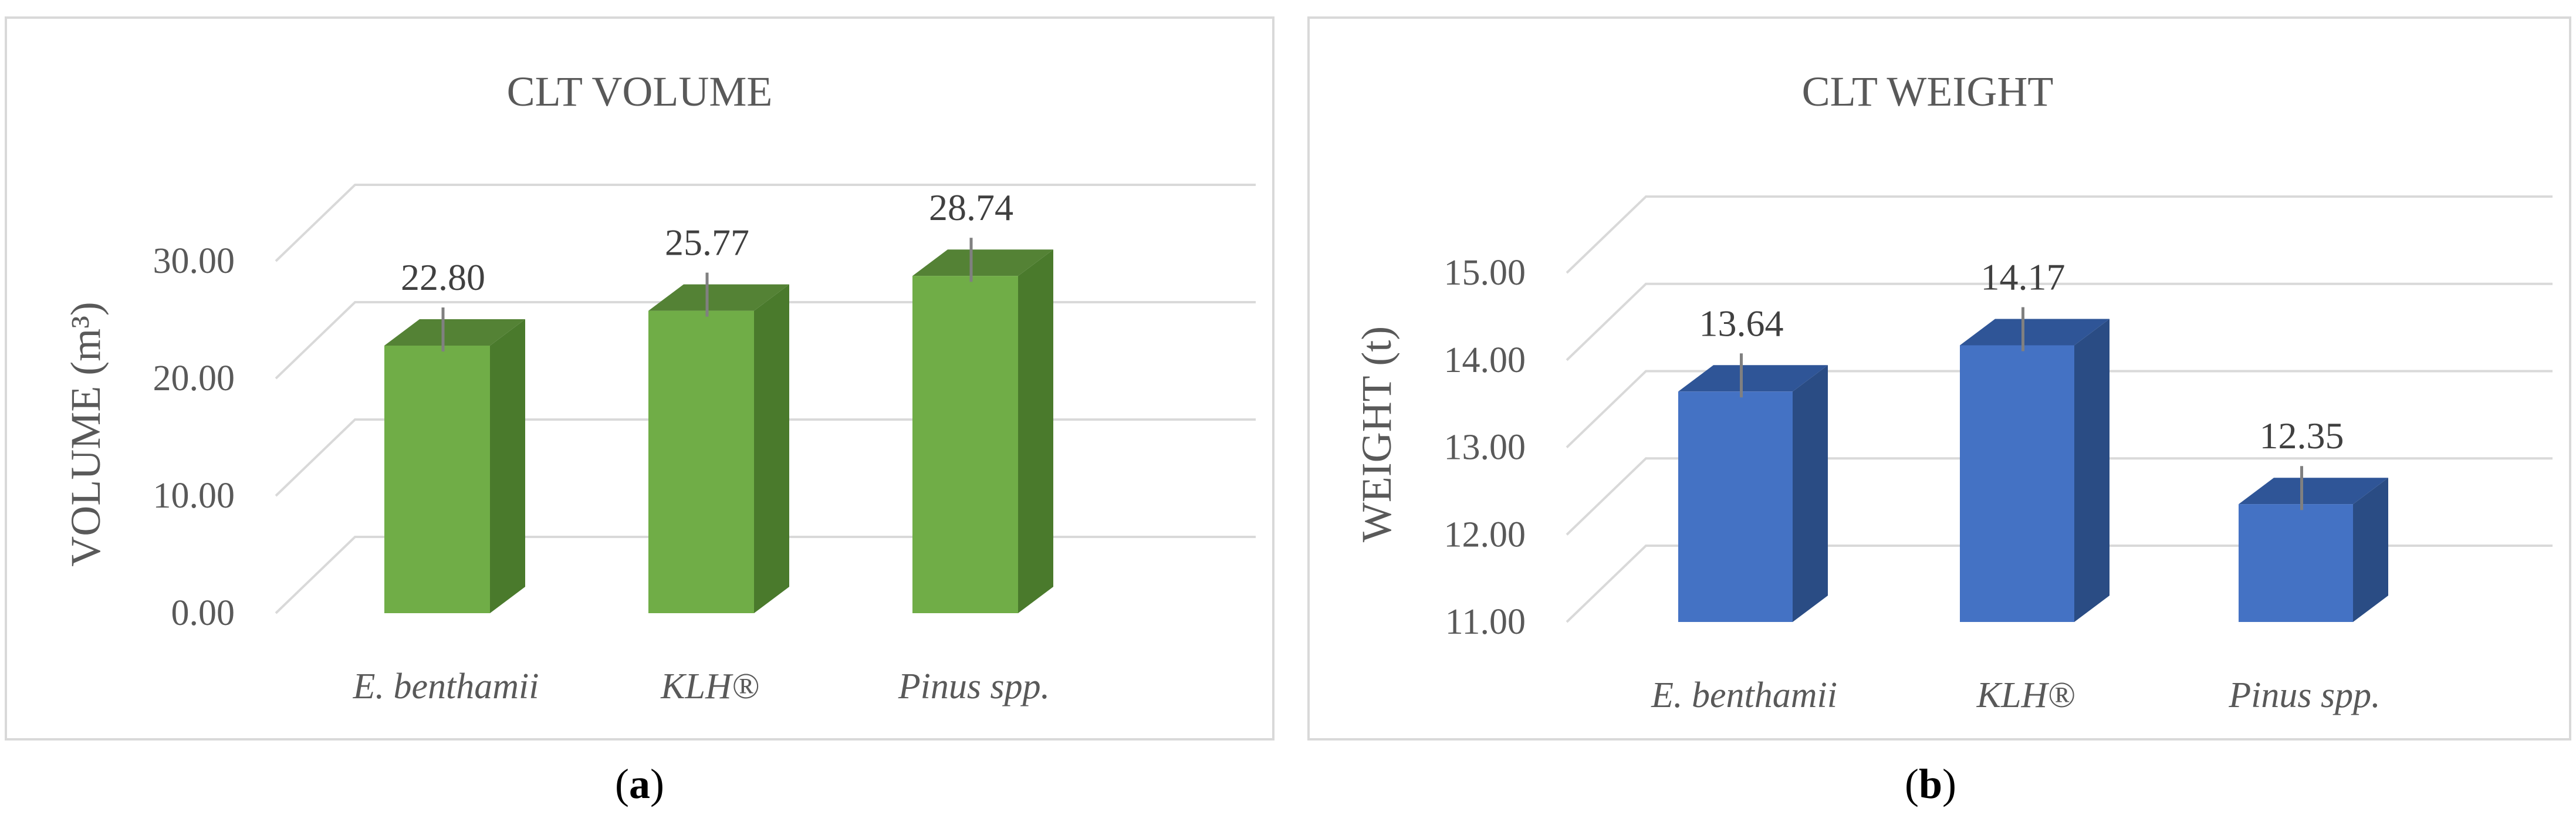 This screenshot has width=2576, height=825. I want to click on data-label: 12.35, so click(2302, 436).